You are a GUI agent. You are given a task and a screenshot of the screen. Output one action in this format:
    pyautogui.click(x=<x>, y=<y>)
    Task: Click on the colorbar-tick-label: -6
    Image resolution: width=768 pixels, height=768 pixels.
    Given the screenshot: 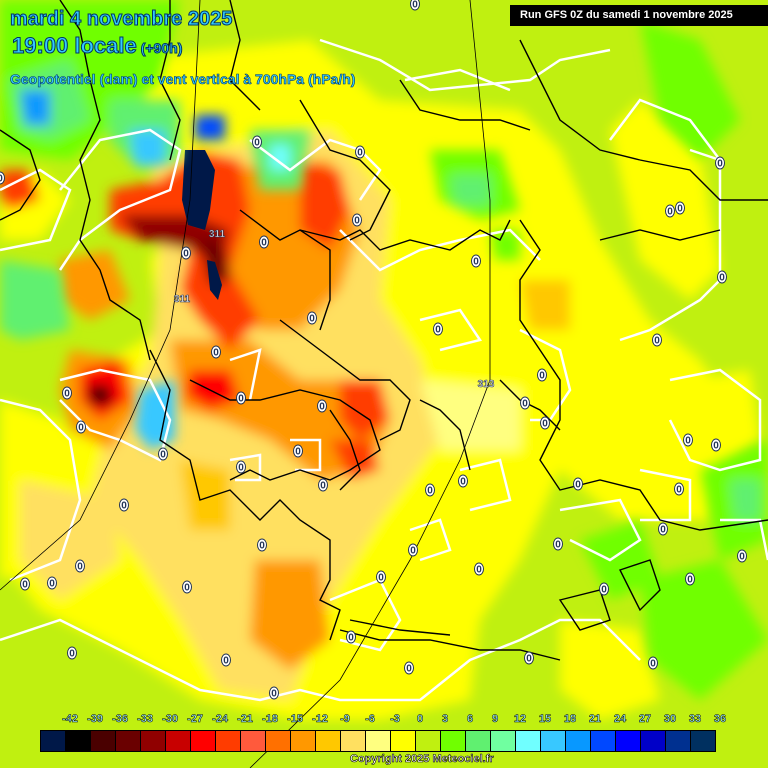 What is the action you would take?
    pyautogui.click(x=370, y=719)
    